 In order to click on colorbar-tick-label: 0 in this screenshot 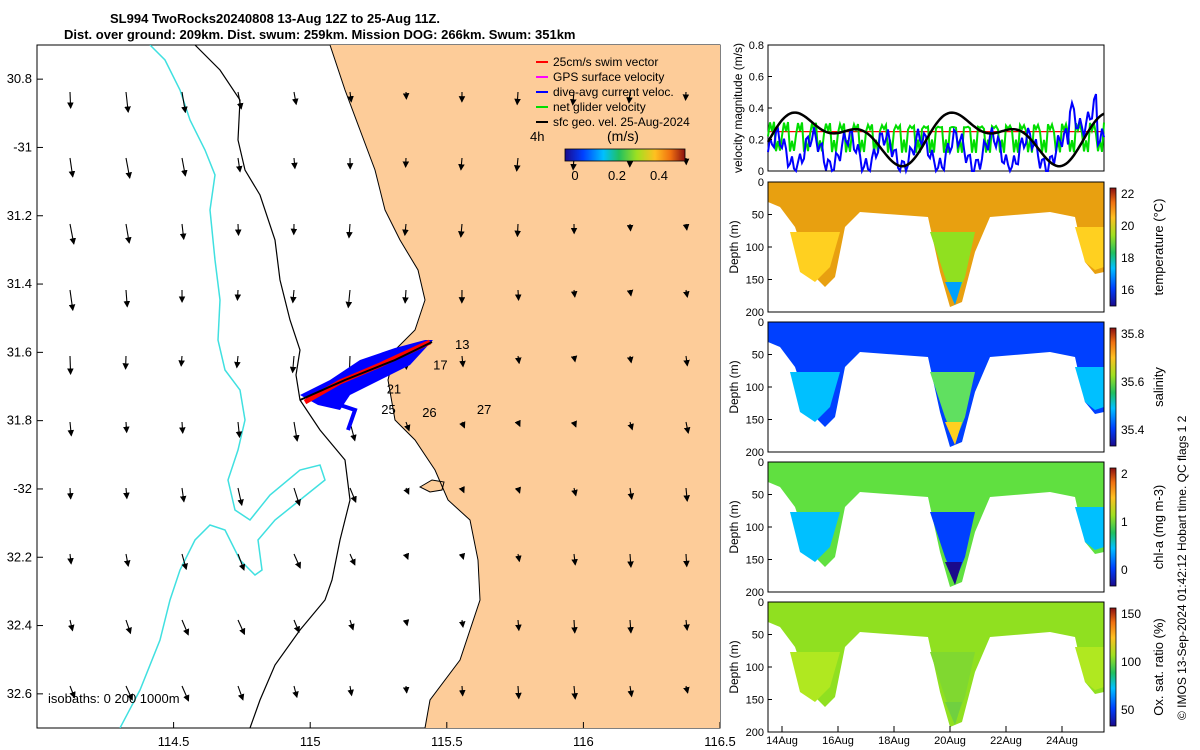, I will do `click(574, 175)`.